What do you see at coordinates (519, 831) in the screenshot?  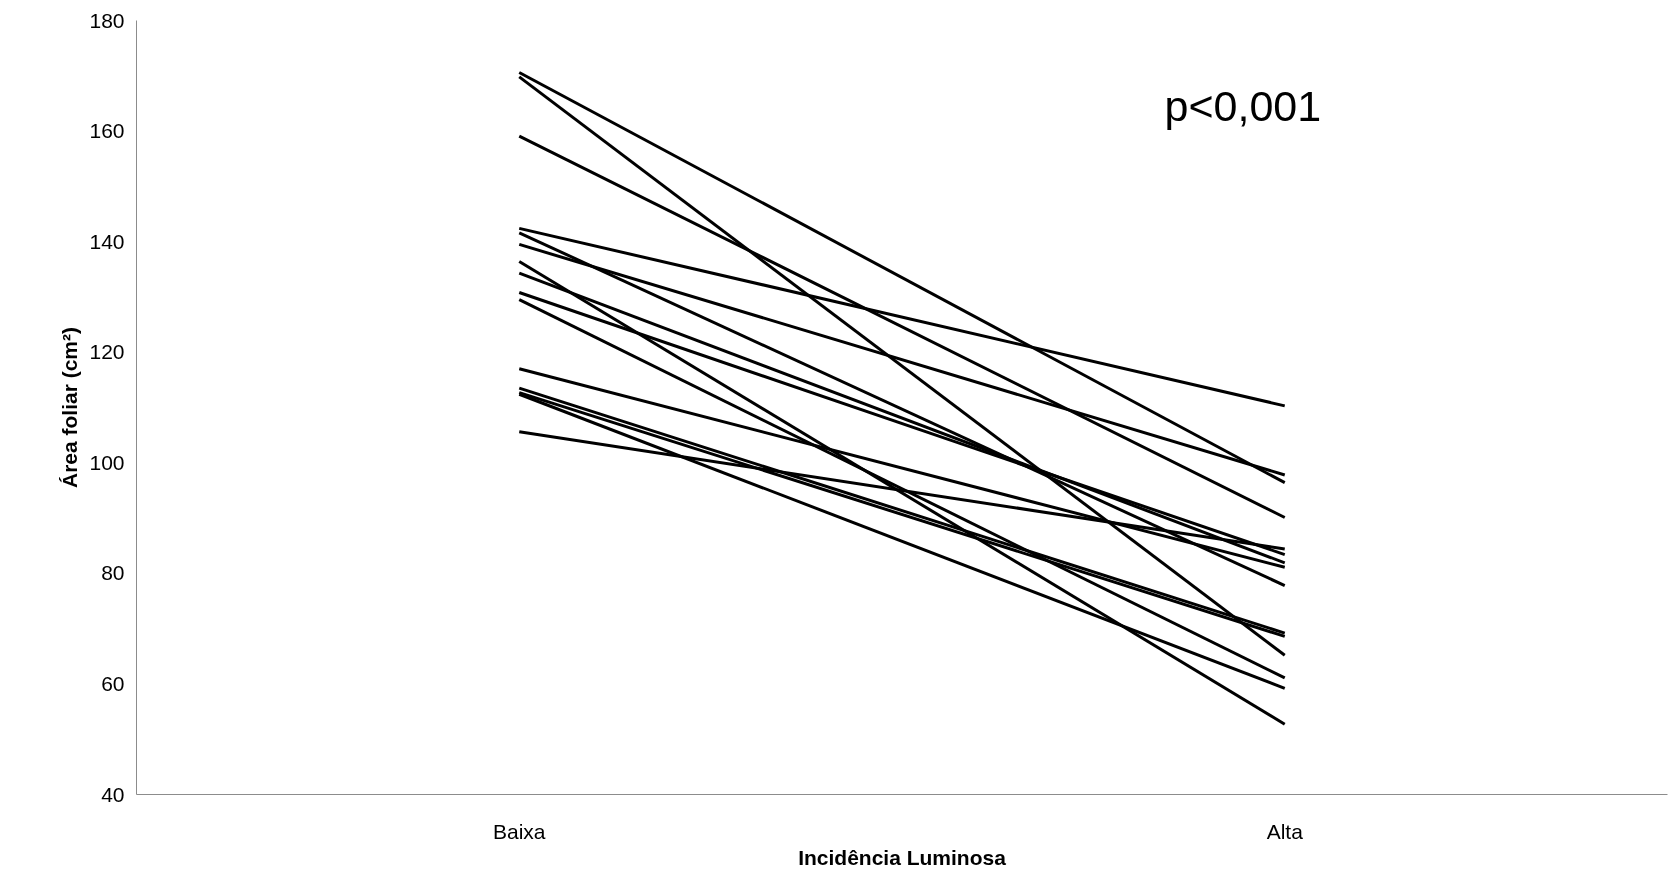 I see `x-tick-label: Baixa` at bounding box center [519, 831].